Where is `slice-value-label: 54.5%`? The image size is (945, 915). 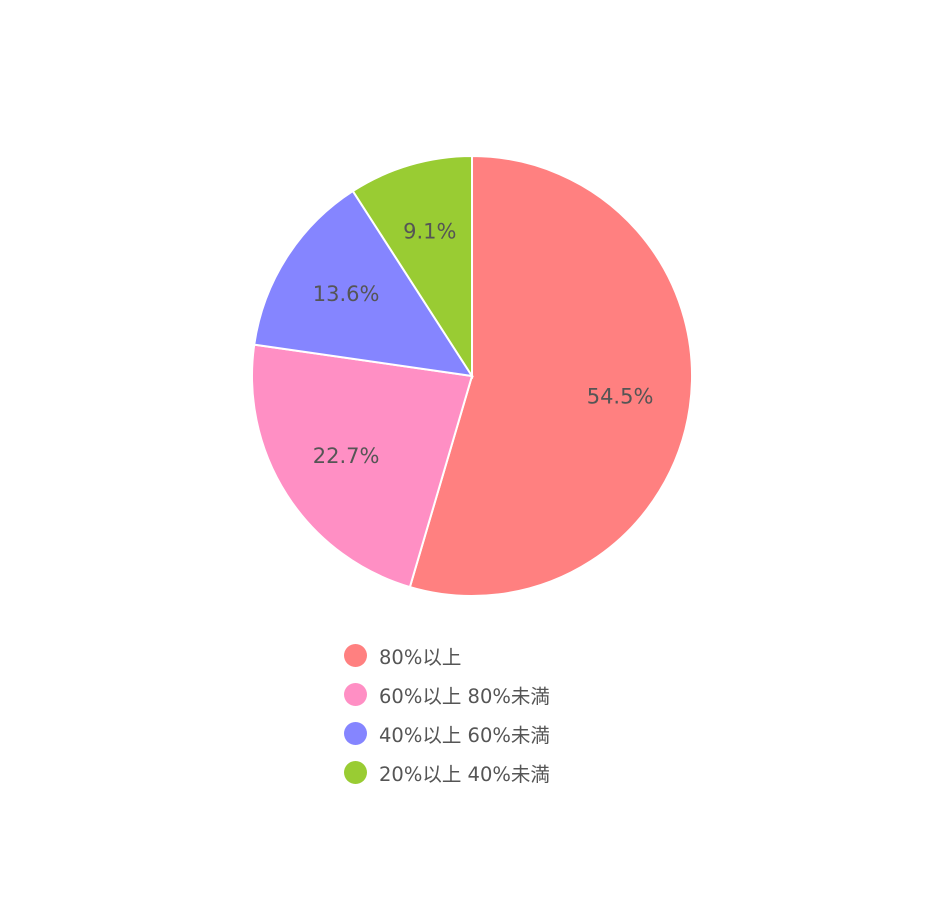
slice-value-label: 54.5% is located at coordinates (620, 396).